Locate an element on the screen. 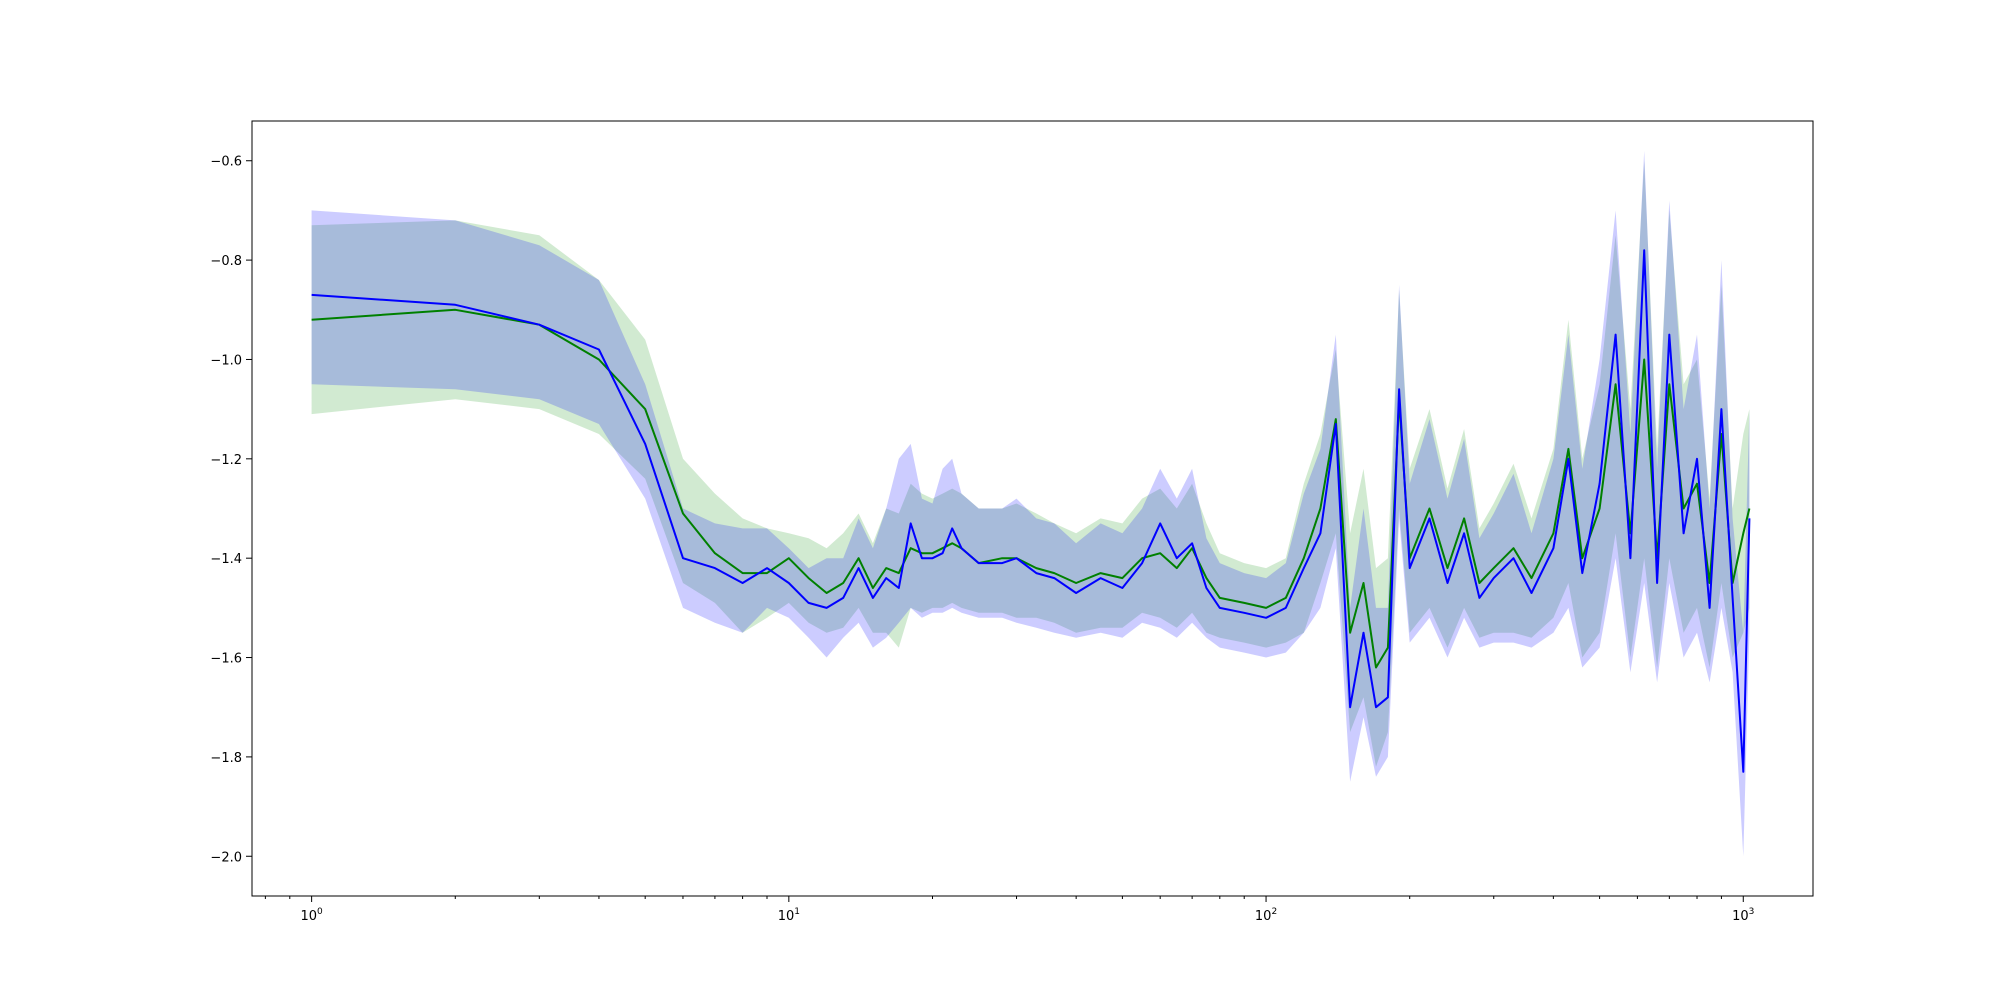 The width and height of the screenshot is (2000, 1000). y-tick-label: −1.2 is located at coordinates (226, 460).